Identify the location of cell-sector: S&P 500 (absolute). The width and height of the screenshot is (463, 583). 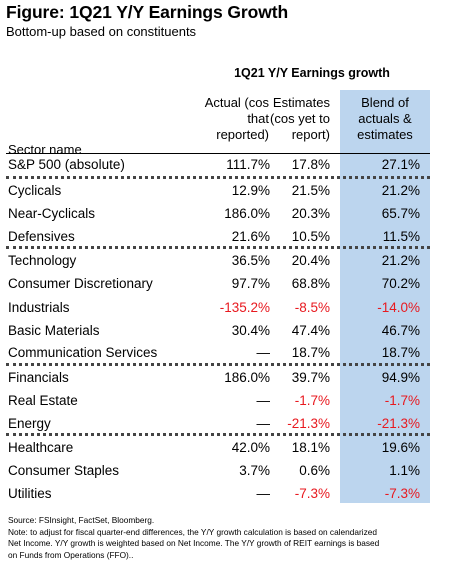
(66, 164).